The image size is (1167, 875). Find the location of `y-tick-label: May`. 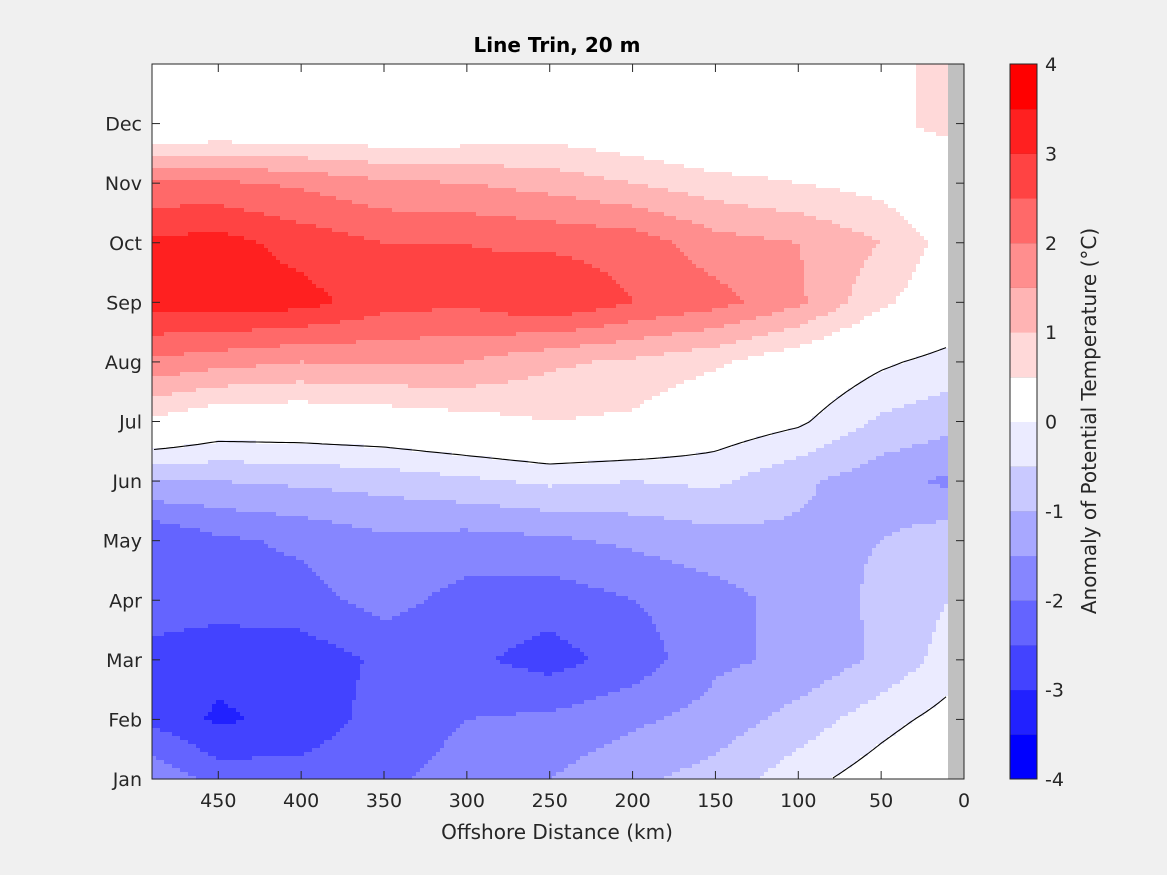

y-tick-label: May is located at coordinates (122, 542).